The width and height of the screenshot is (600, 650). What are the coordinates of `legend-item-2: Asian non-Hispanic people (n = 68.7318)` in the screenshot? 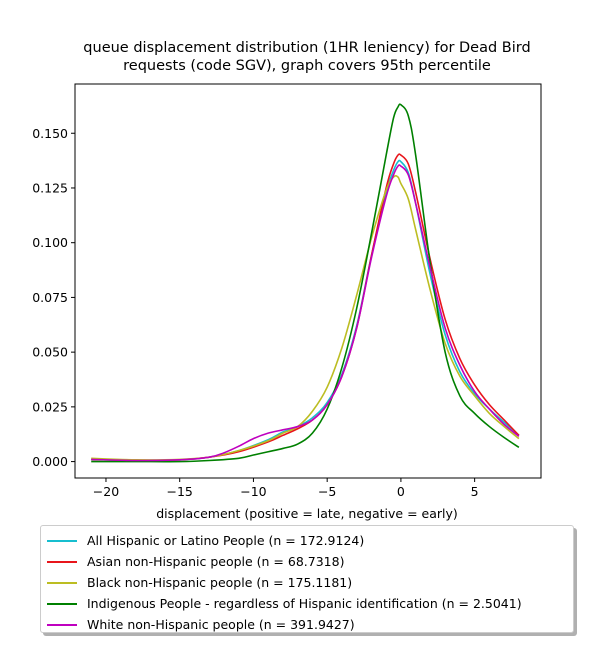 It's located at (307, 561).